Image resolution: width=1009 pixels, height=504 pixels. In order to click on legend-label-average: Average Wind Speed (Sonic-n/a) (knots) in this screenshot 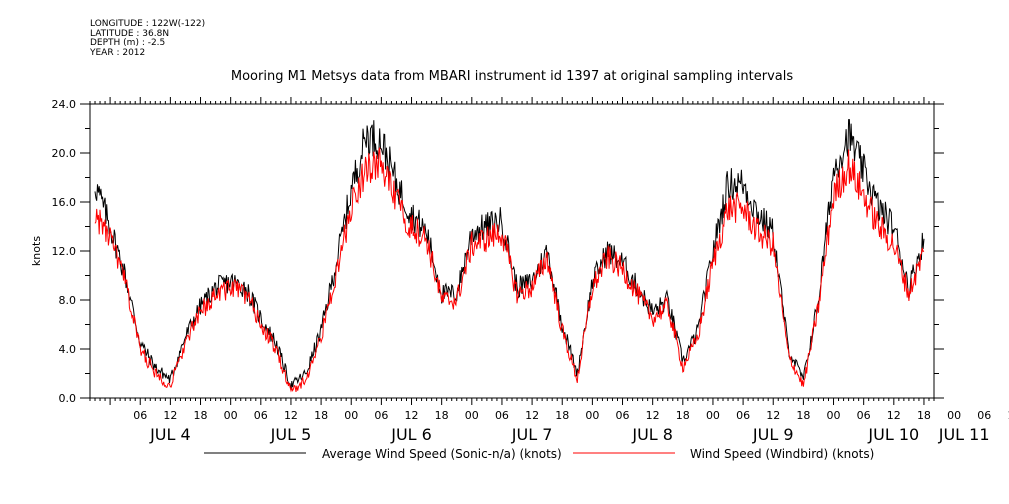, I will do `click(442, 454)`.